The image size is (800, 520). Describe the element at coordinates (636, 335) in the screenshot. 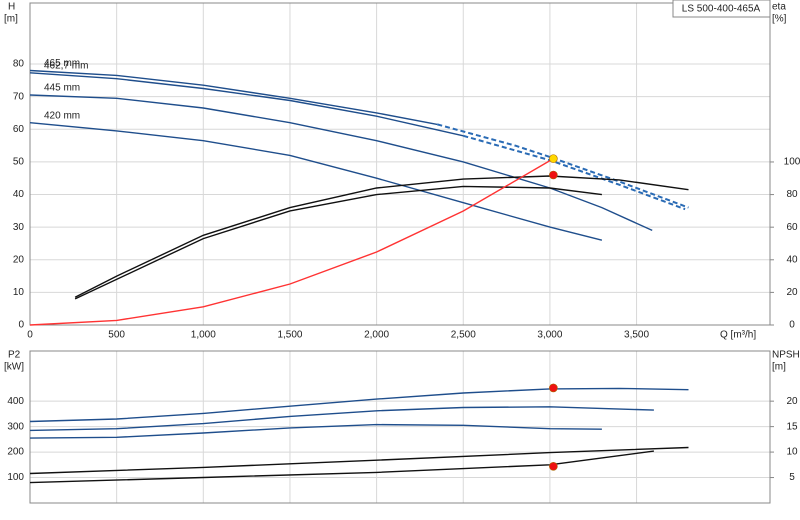

I see `x-tick-label: 3,500` at that location.